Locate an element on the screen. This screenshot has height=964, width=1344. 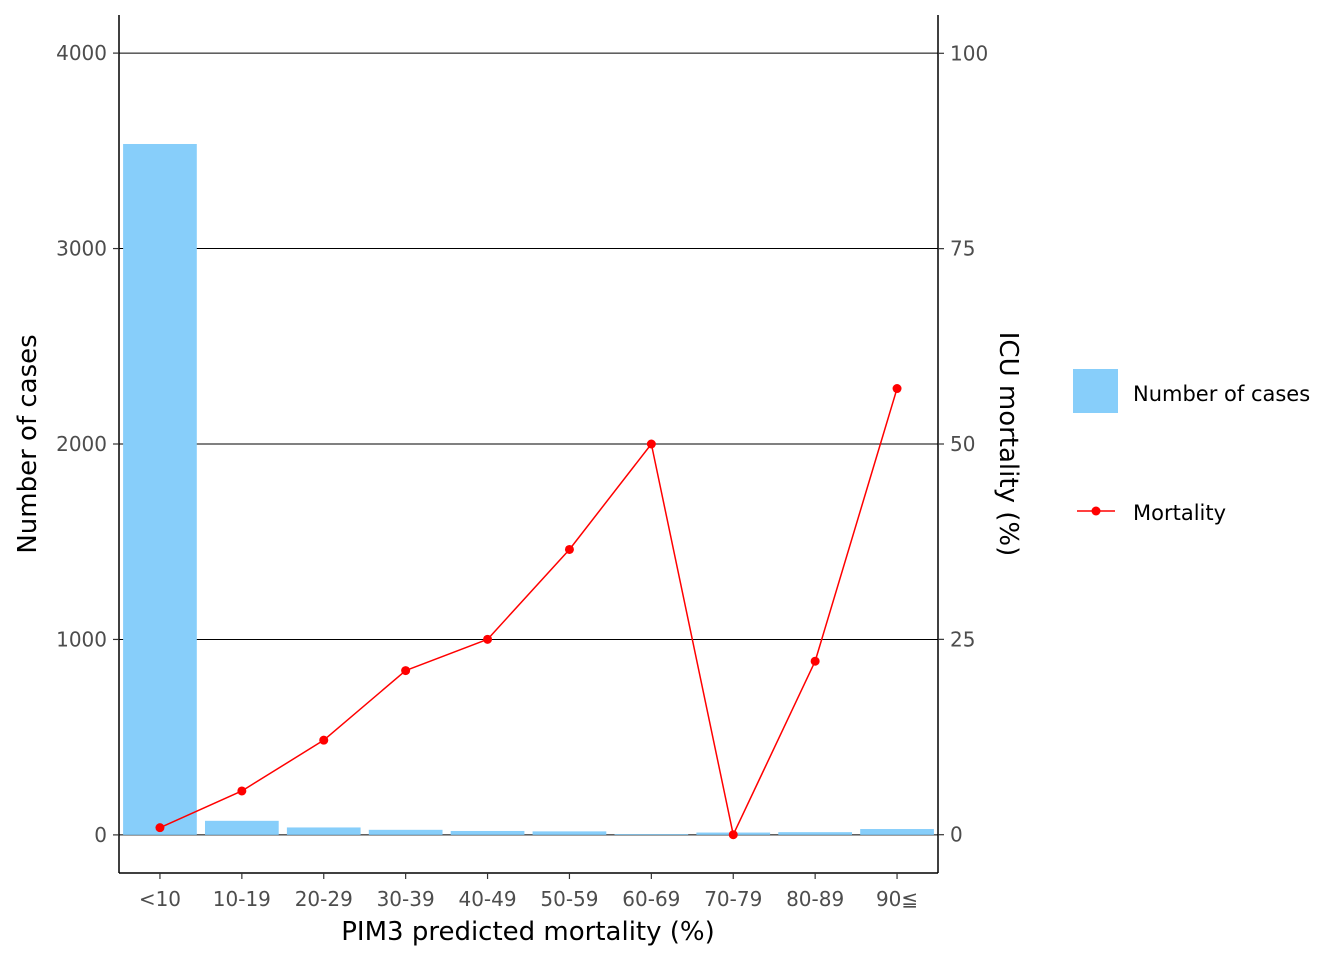
x-tick-label: 80-89 is located at coordinates (815, 899).